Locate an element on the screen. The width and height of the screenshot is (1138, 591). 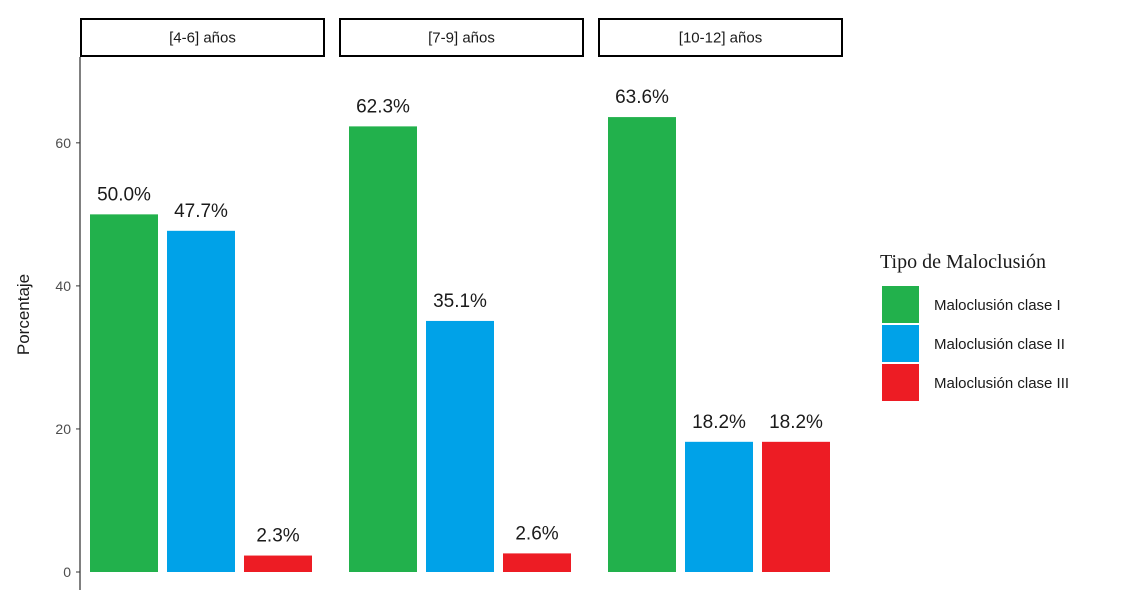
y-tick-label: 20 is located at coordinates (63, 429).